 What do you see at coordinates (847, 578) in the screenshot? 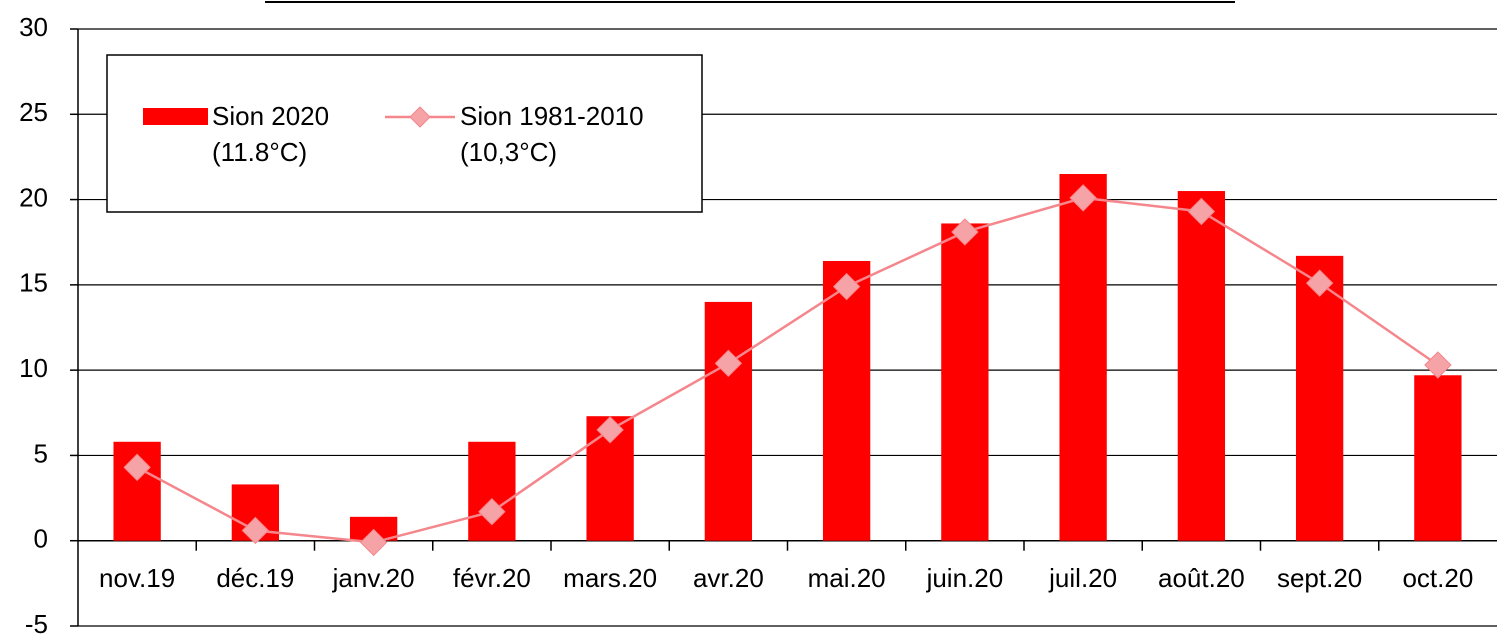
I see `x-tick-label: mai.20` at bounding box center [847, 578].